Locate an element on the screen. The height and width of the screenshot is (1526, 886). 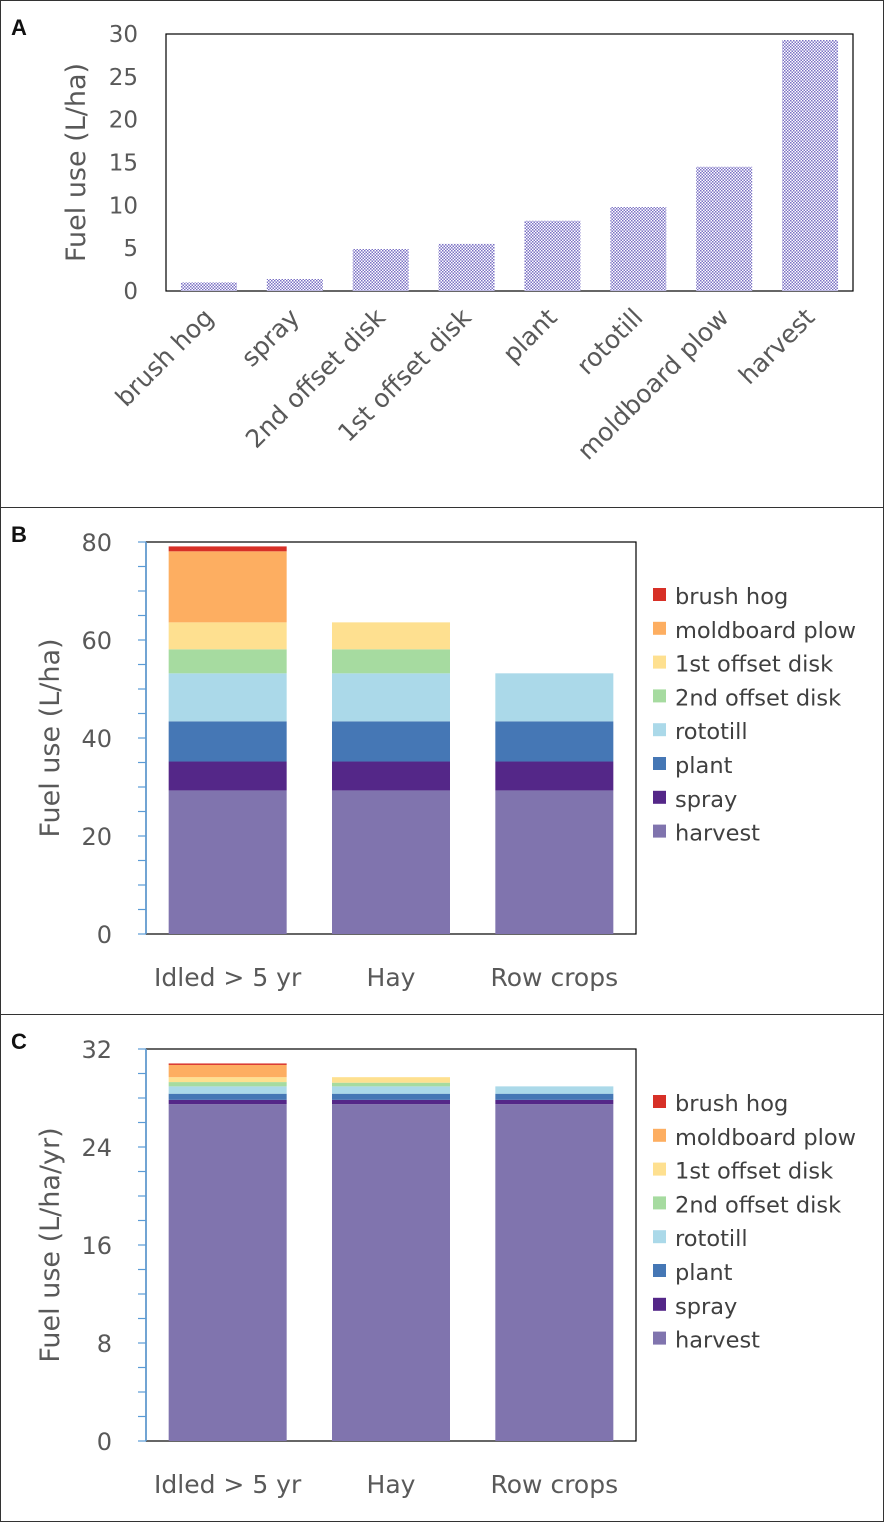
y-tick-label: 10 is located at coordinates (123, 206).